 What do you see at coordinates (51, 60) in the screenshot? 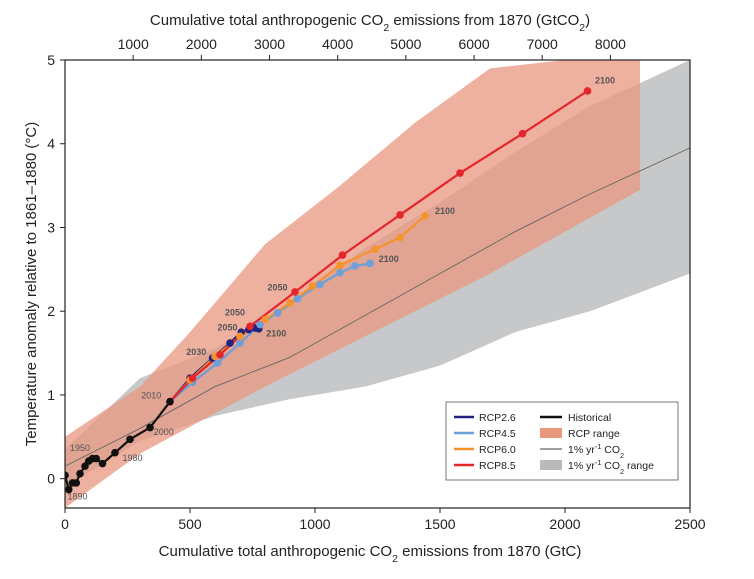
I see `y-tick-label: 5` at bounding box center [51, 60].